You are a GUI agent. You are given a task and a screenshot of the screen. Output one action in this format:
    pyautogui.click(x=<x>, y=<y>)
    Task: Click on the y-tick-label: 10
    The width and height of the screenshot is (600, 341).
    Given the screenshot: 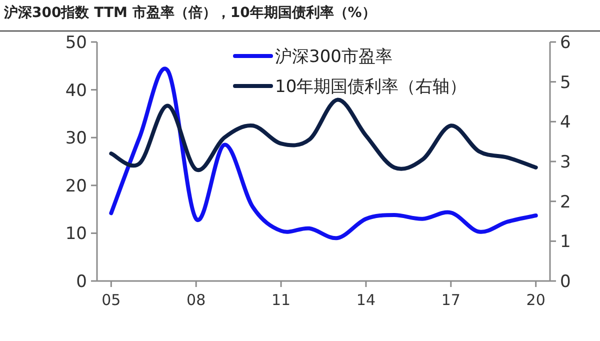 What is the action you would take?
    pyautogui.click(x=76, y=234)
    